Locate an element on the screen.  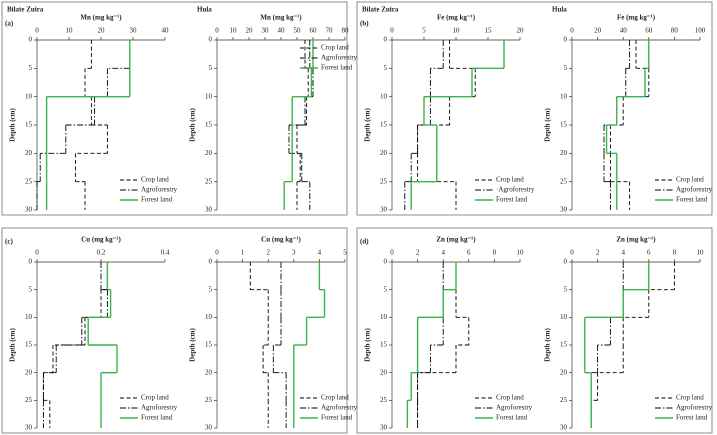
x-tick-label: 1 is located at coordinates (243, 253).